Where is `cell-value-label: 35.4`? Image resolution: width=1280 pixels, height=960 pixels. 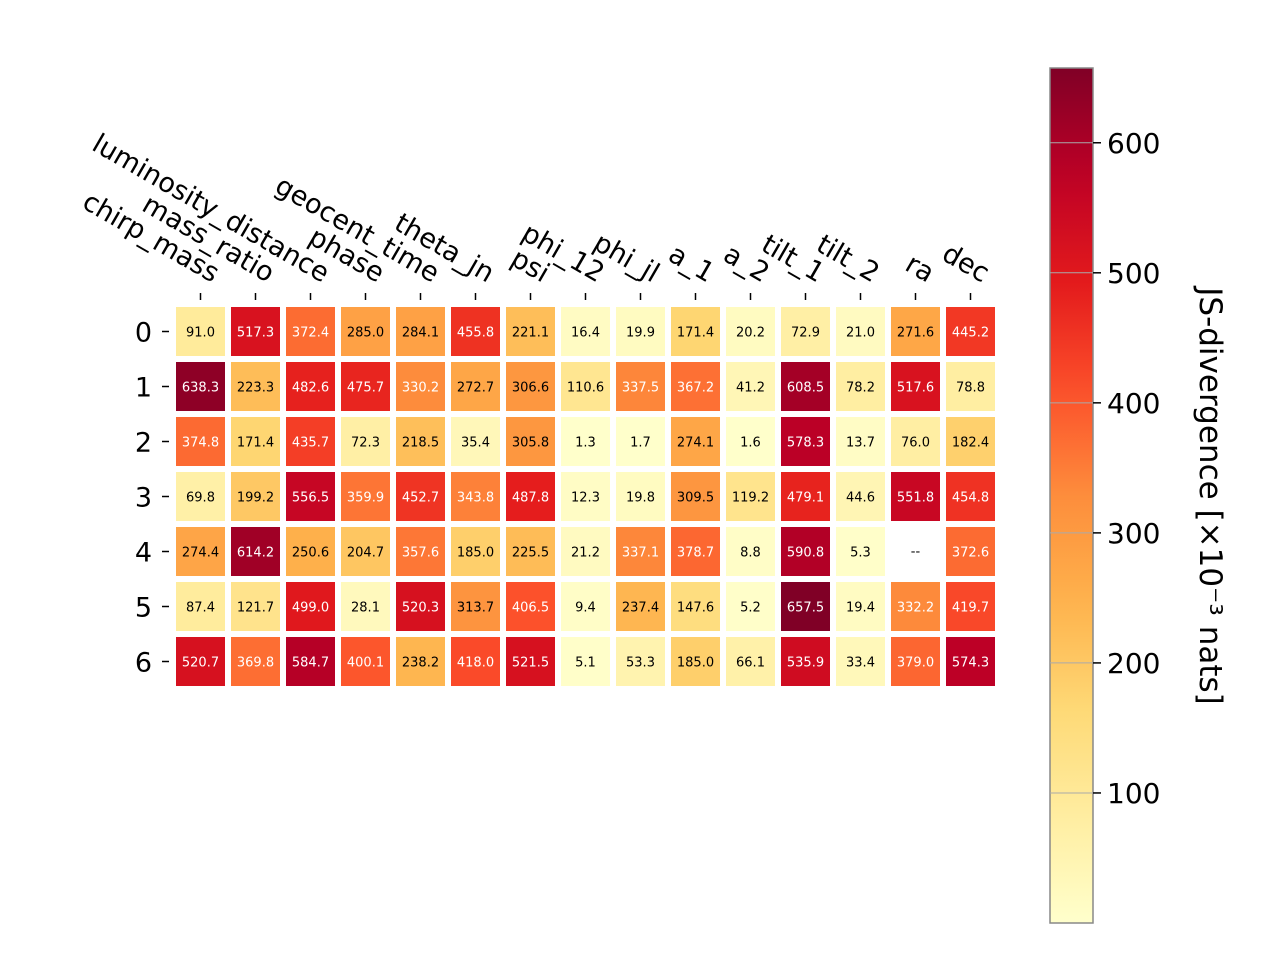
cell-value-label: 35.4 is located at coordinates (475, 443).